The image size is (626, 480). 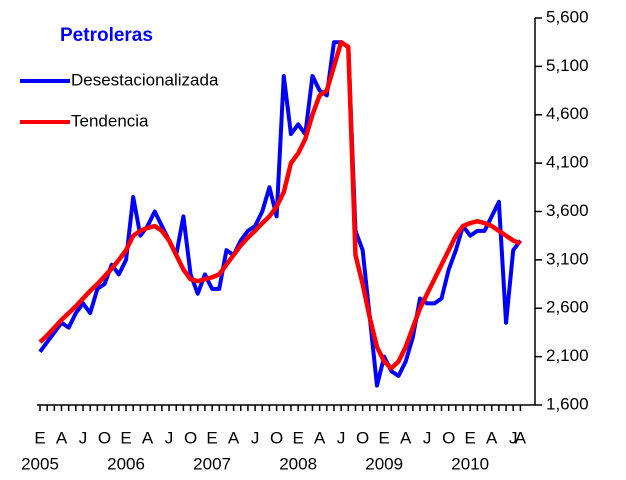 What do you see at coordinates (567, 355) in the screenshot?
I see `y-tick-label: 2,100` at bounding box center [567, 355].